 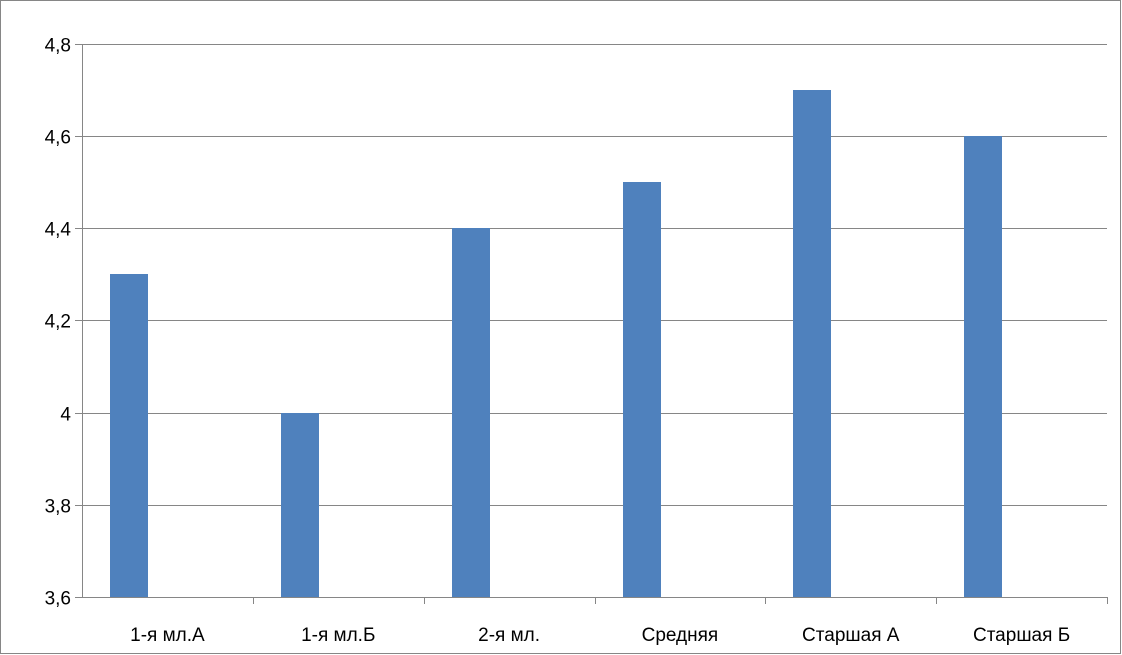 What do you see at coordinates (1021, 635) in the screenshot?
I see `x-tick-label: Старшая Б` at bounding box center [1021, 635].